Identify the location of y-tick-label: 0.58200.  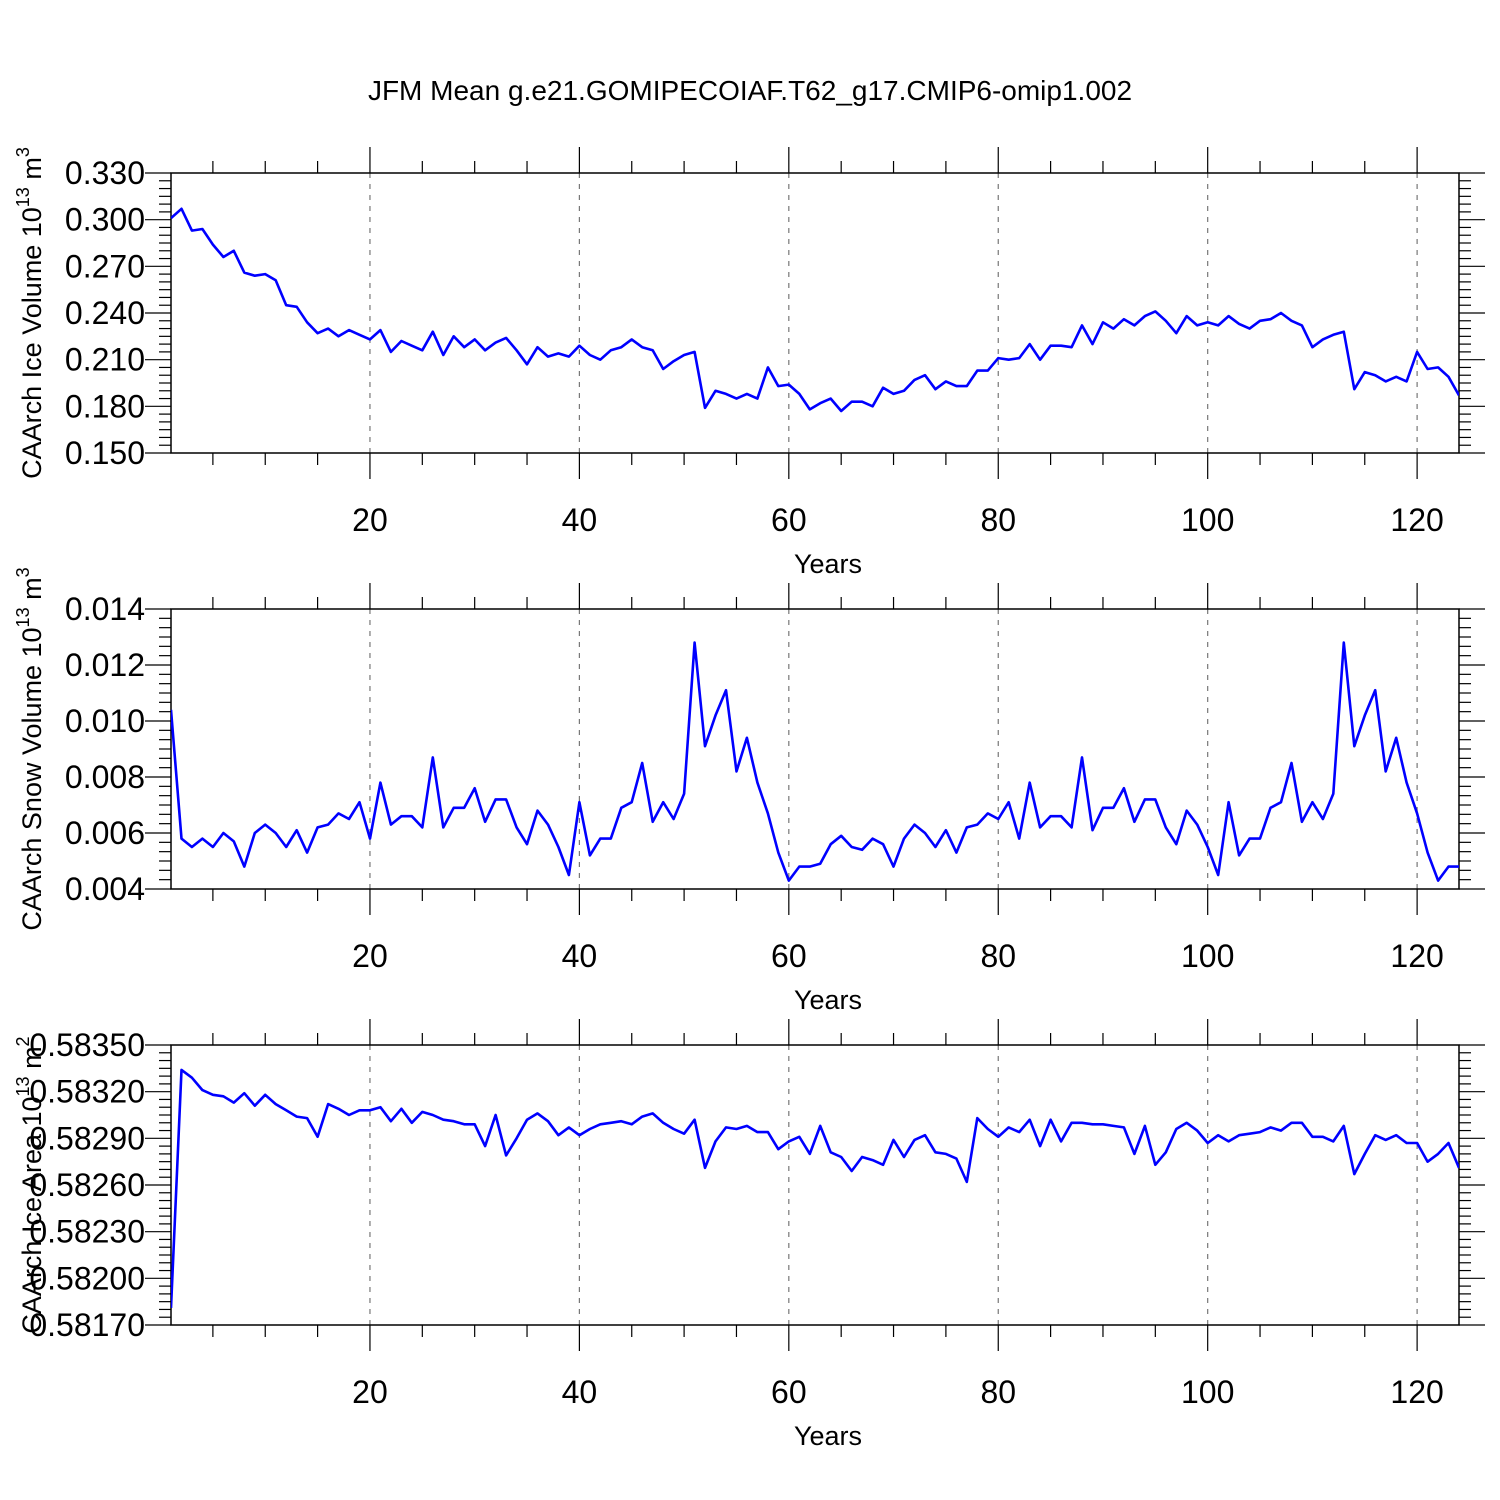
(87, 1278).